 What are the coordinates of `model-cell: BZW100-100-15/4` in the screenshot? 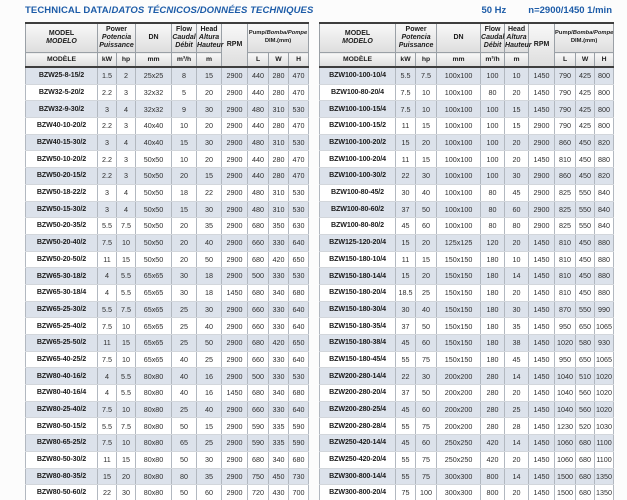 It's located at (358, 109).